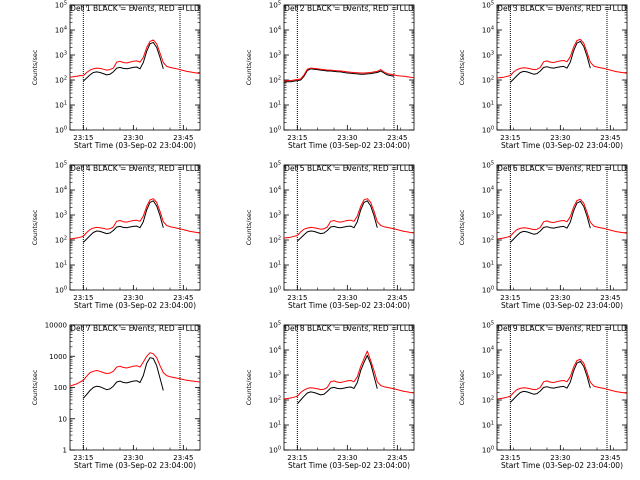 The height and width of the screenshot is (480, 640). I want to click on chart-title: Det 7 BLACK = Events, RED = LLD, so click(135, 328).